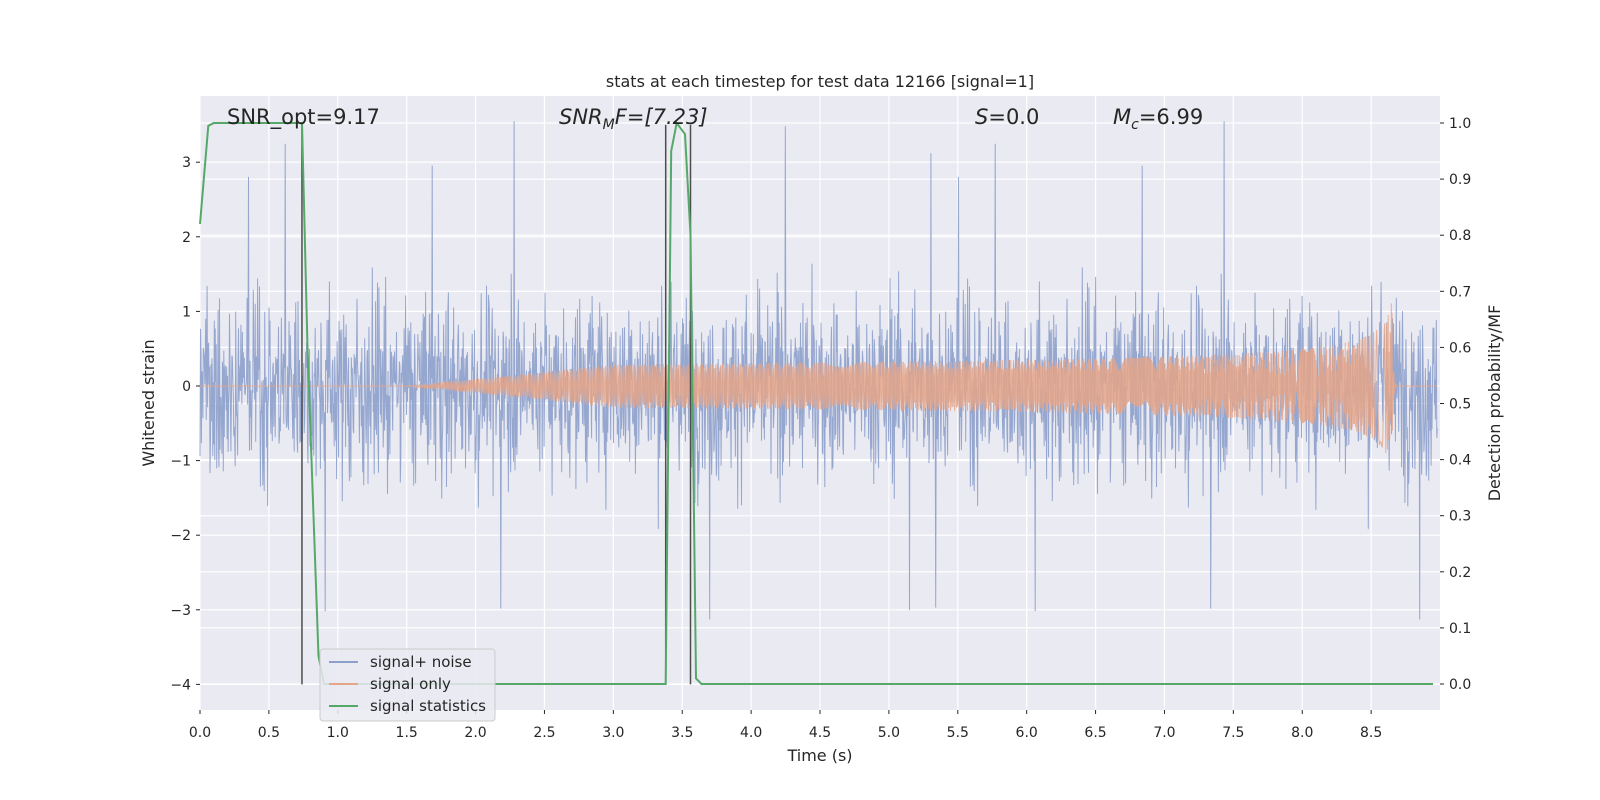 The height and width of the screenshot is (800, 1600). Describe the element at coordinates (180, 685) in the screenshot. I see `y-tick-label: −4` at that location.